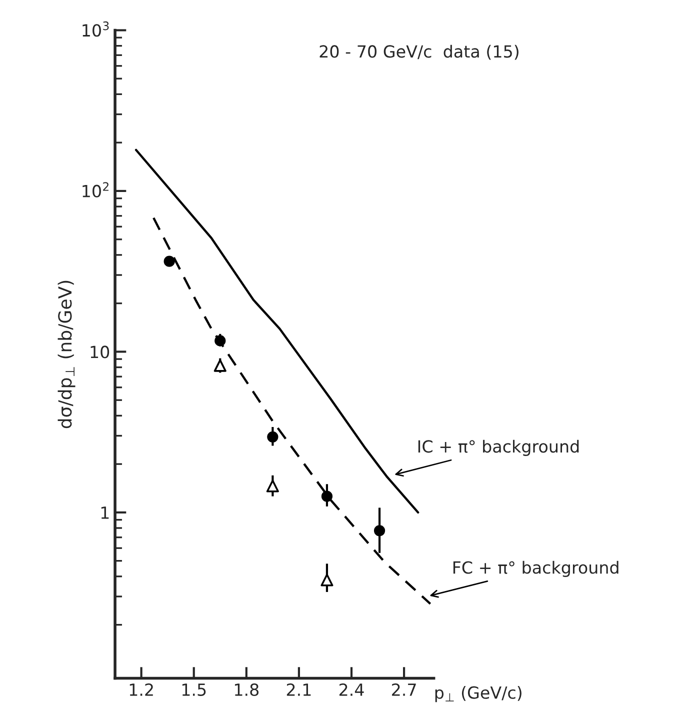 The image size is (693, 720). I want to click on annotation: 20 - 70 GeV/c data (15), so click(419, 52).